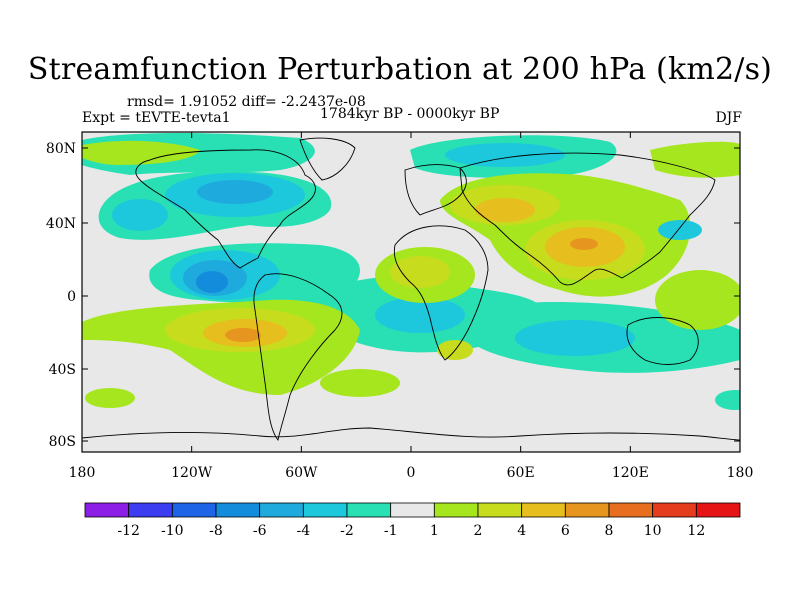 Image resolution: width=800 pixels, height=600 pixels. What do you see at coordinates (298, 357) in the screenshot?
I see `coast-south-america` at bounding box center [298, 357].